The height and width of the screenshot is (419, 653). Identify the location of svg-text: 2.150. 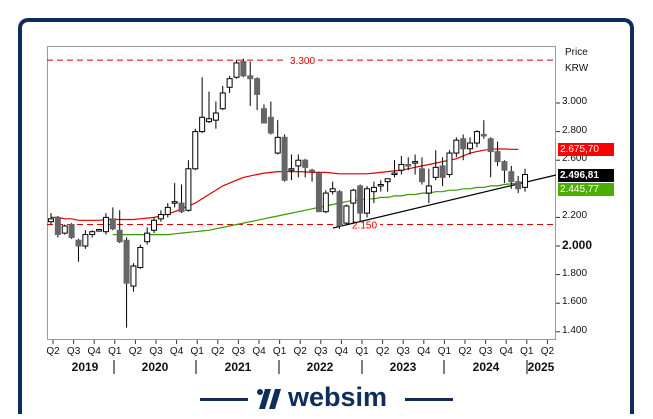
(364, 226).